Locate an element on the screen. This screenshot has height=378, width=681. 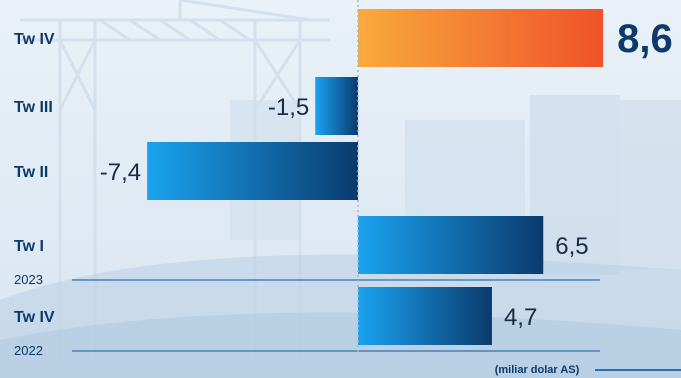
category-labels: Tw IV Tw III Tw II Tw I 2023 Tw IV 2022 is located at coordinates (34, 194).